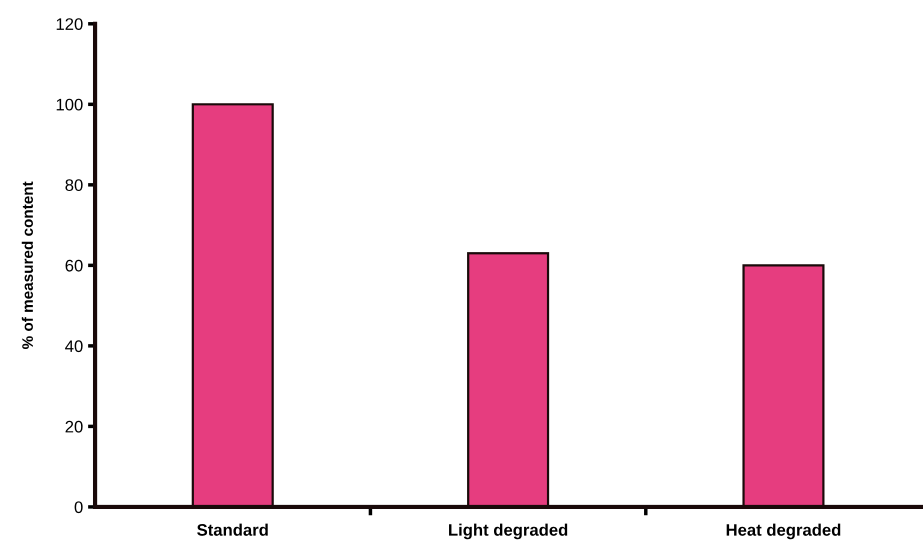  I want to click on y-tick-label: 80, so click(74, 185).